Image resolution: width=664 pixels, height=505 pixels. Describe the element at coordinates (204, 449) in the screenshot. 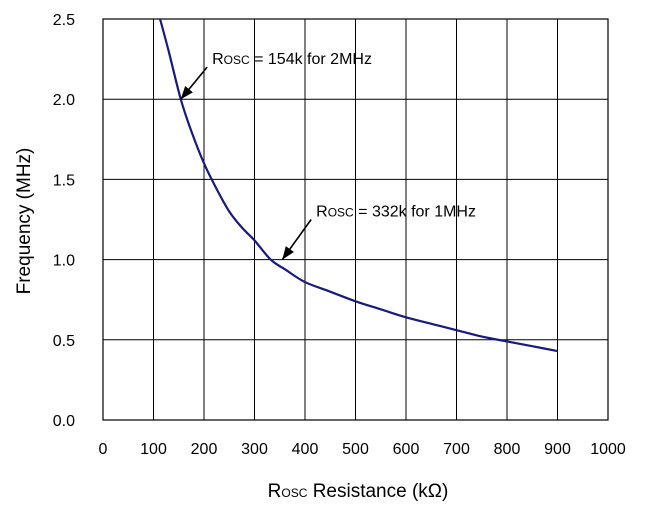

I see `x-tick-label: 200` at that location.